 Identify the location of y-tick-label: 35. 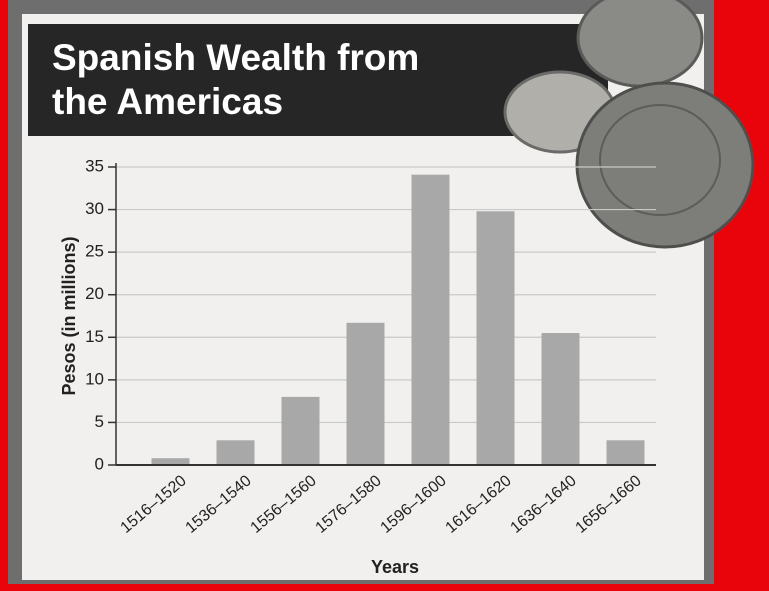
(94, 165).